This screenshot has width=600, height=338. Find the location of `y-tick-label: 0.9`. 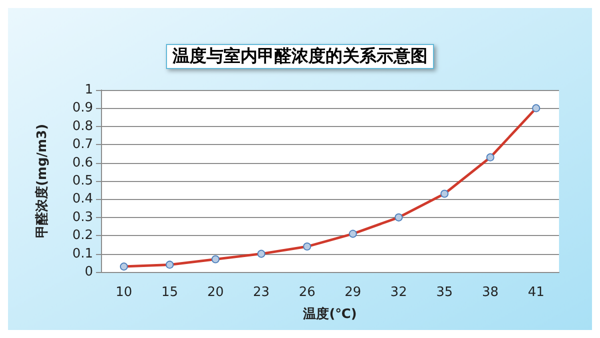

y-tick-label: 0.9 is located at coordinates (82, 108).